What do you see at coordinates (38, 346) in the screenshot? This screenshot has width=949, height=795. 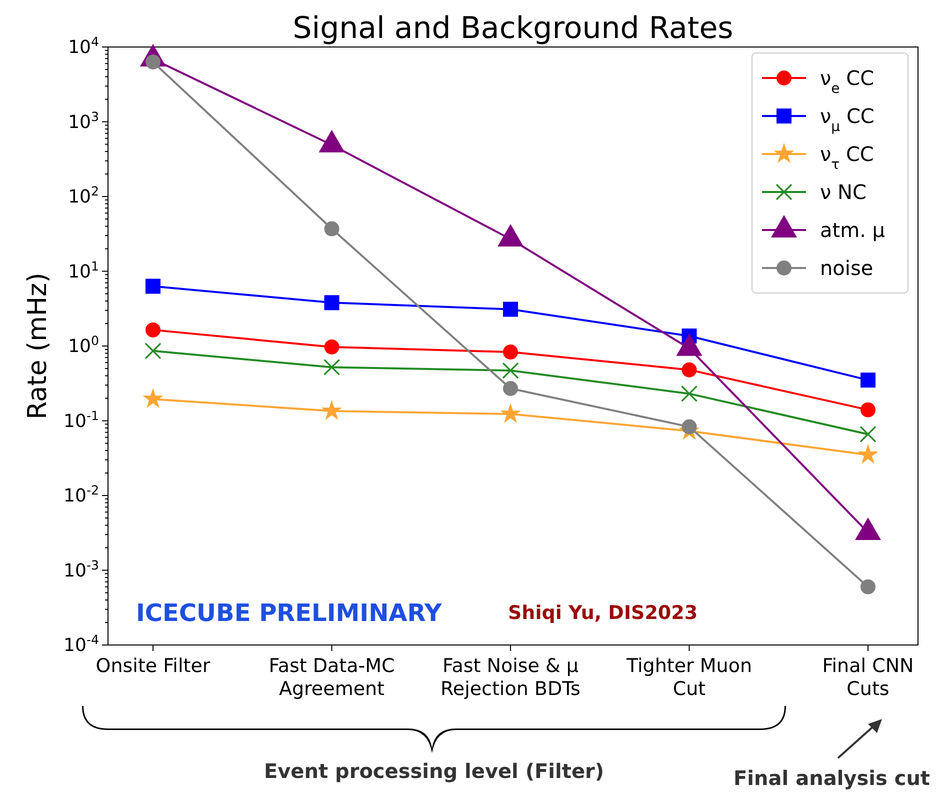 I see `y-axis-title: Rate (mHz)` at bounding box center [38, 346].